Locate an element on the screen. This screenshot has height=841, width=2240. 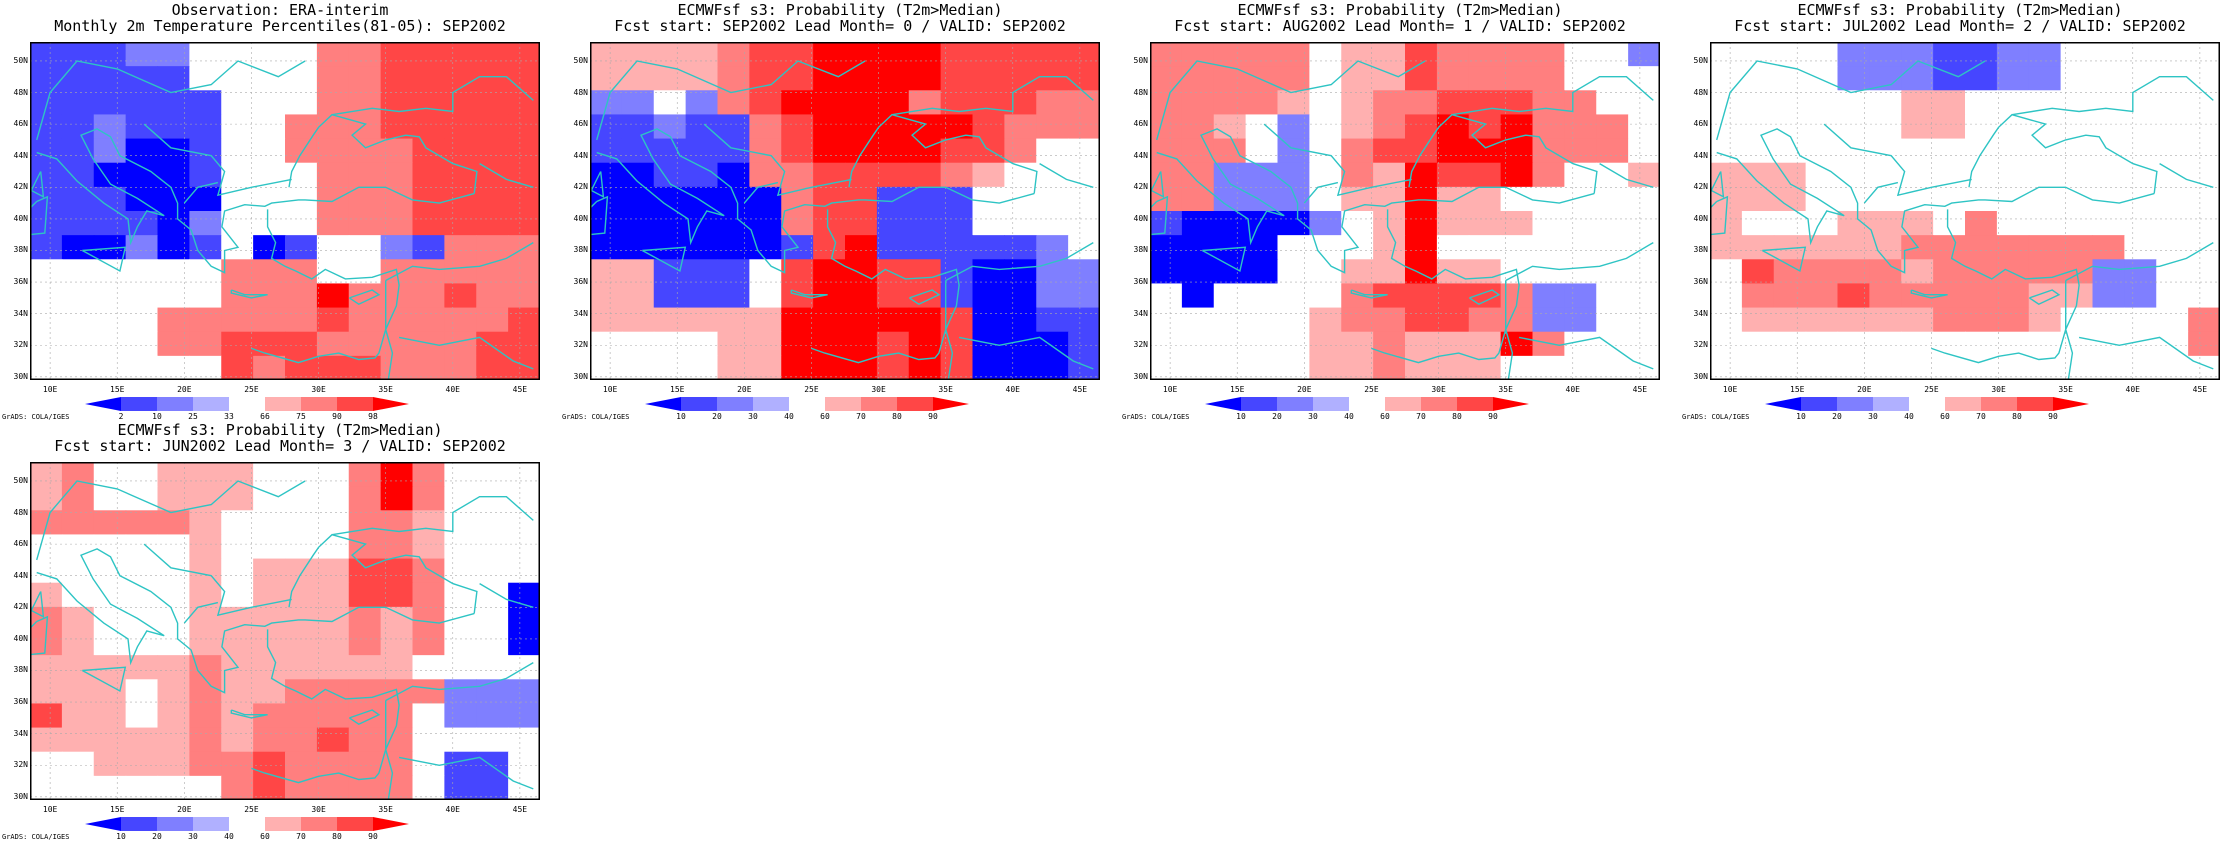
colorbar-tick-label: 75 is located at coordinates (301, 416).